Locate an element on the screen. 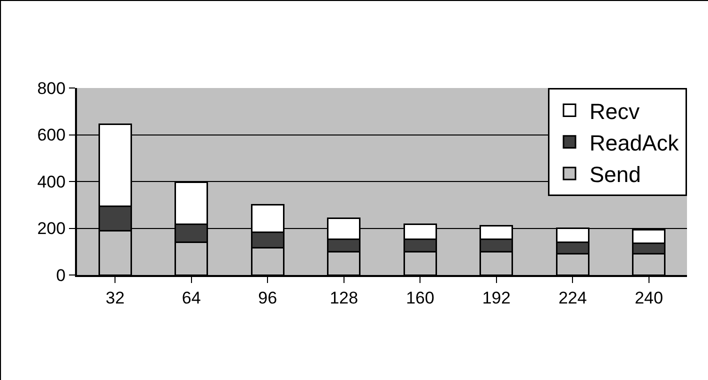 The image size is (708, 380). x-tick-label: 64 is located at coordinates (191, 298).